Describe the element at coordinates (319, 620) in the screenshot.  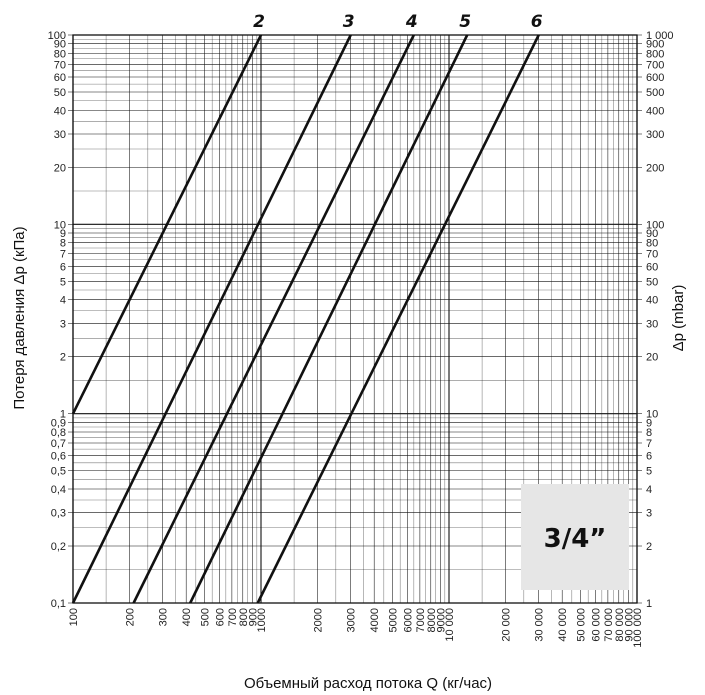
I see `x-tick-label: 2000` at that location.